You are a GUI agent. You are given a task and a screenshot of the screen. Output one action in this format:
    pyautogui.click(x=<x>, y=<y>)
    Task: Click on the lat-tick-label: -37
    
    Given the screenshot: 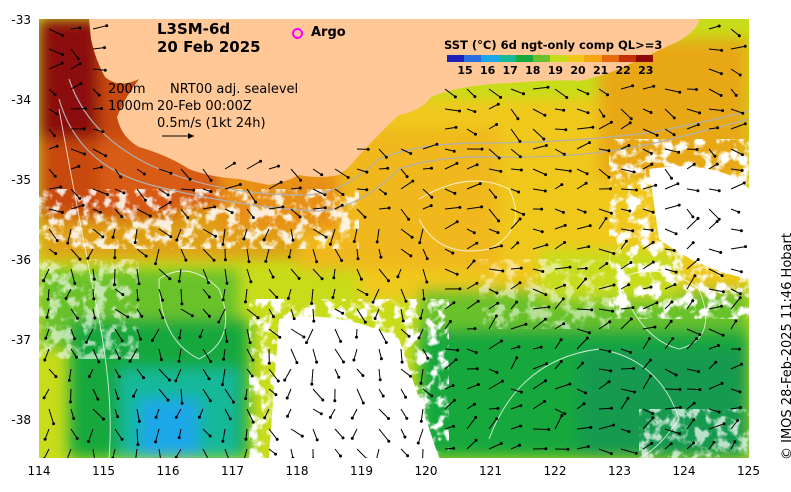 What is the action you would take?
    pyautogui.click(x=21, y=340)
    